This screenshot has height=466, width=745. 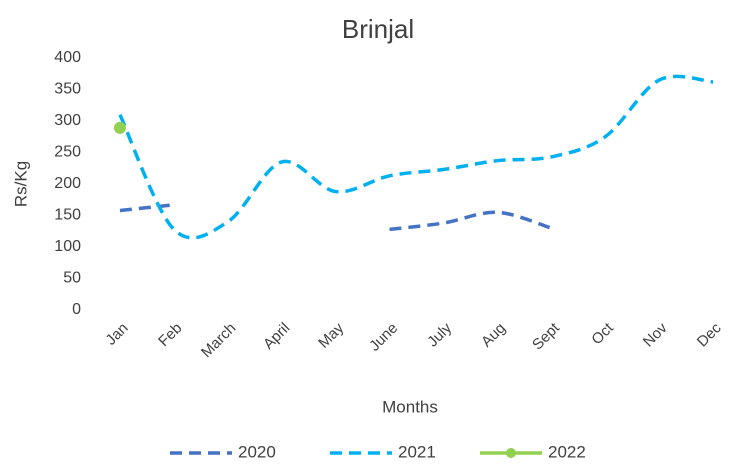 What do you see at coordinates (493, 335) in the screenshot?
I see `x-tick-label: Aug` at bounding box center [493, 335].